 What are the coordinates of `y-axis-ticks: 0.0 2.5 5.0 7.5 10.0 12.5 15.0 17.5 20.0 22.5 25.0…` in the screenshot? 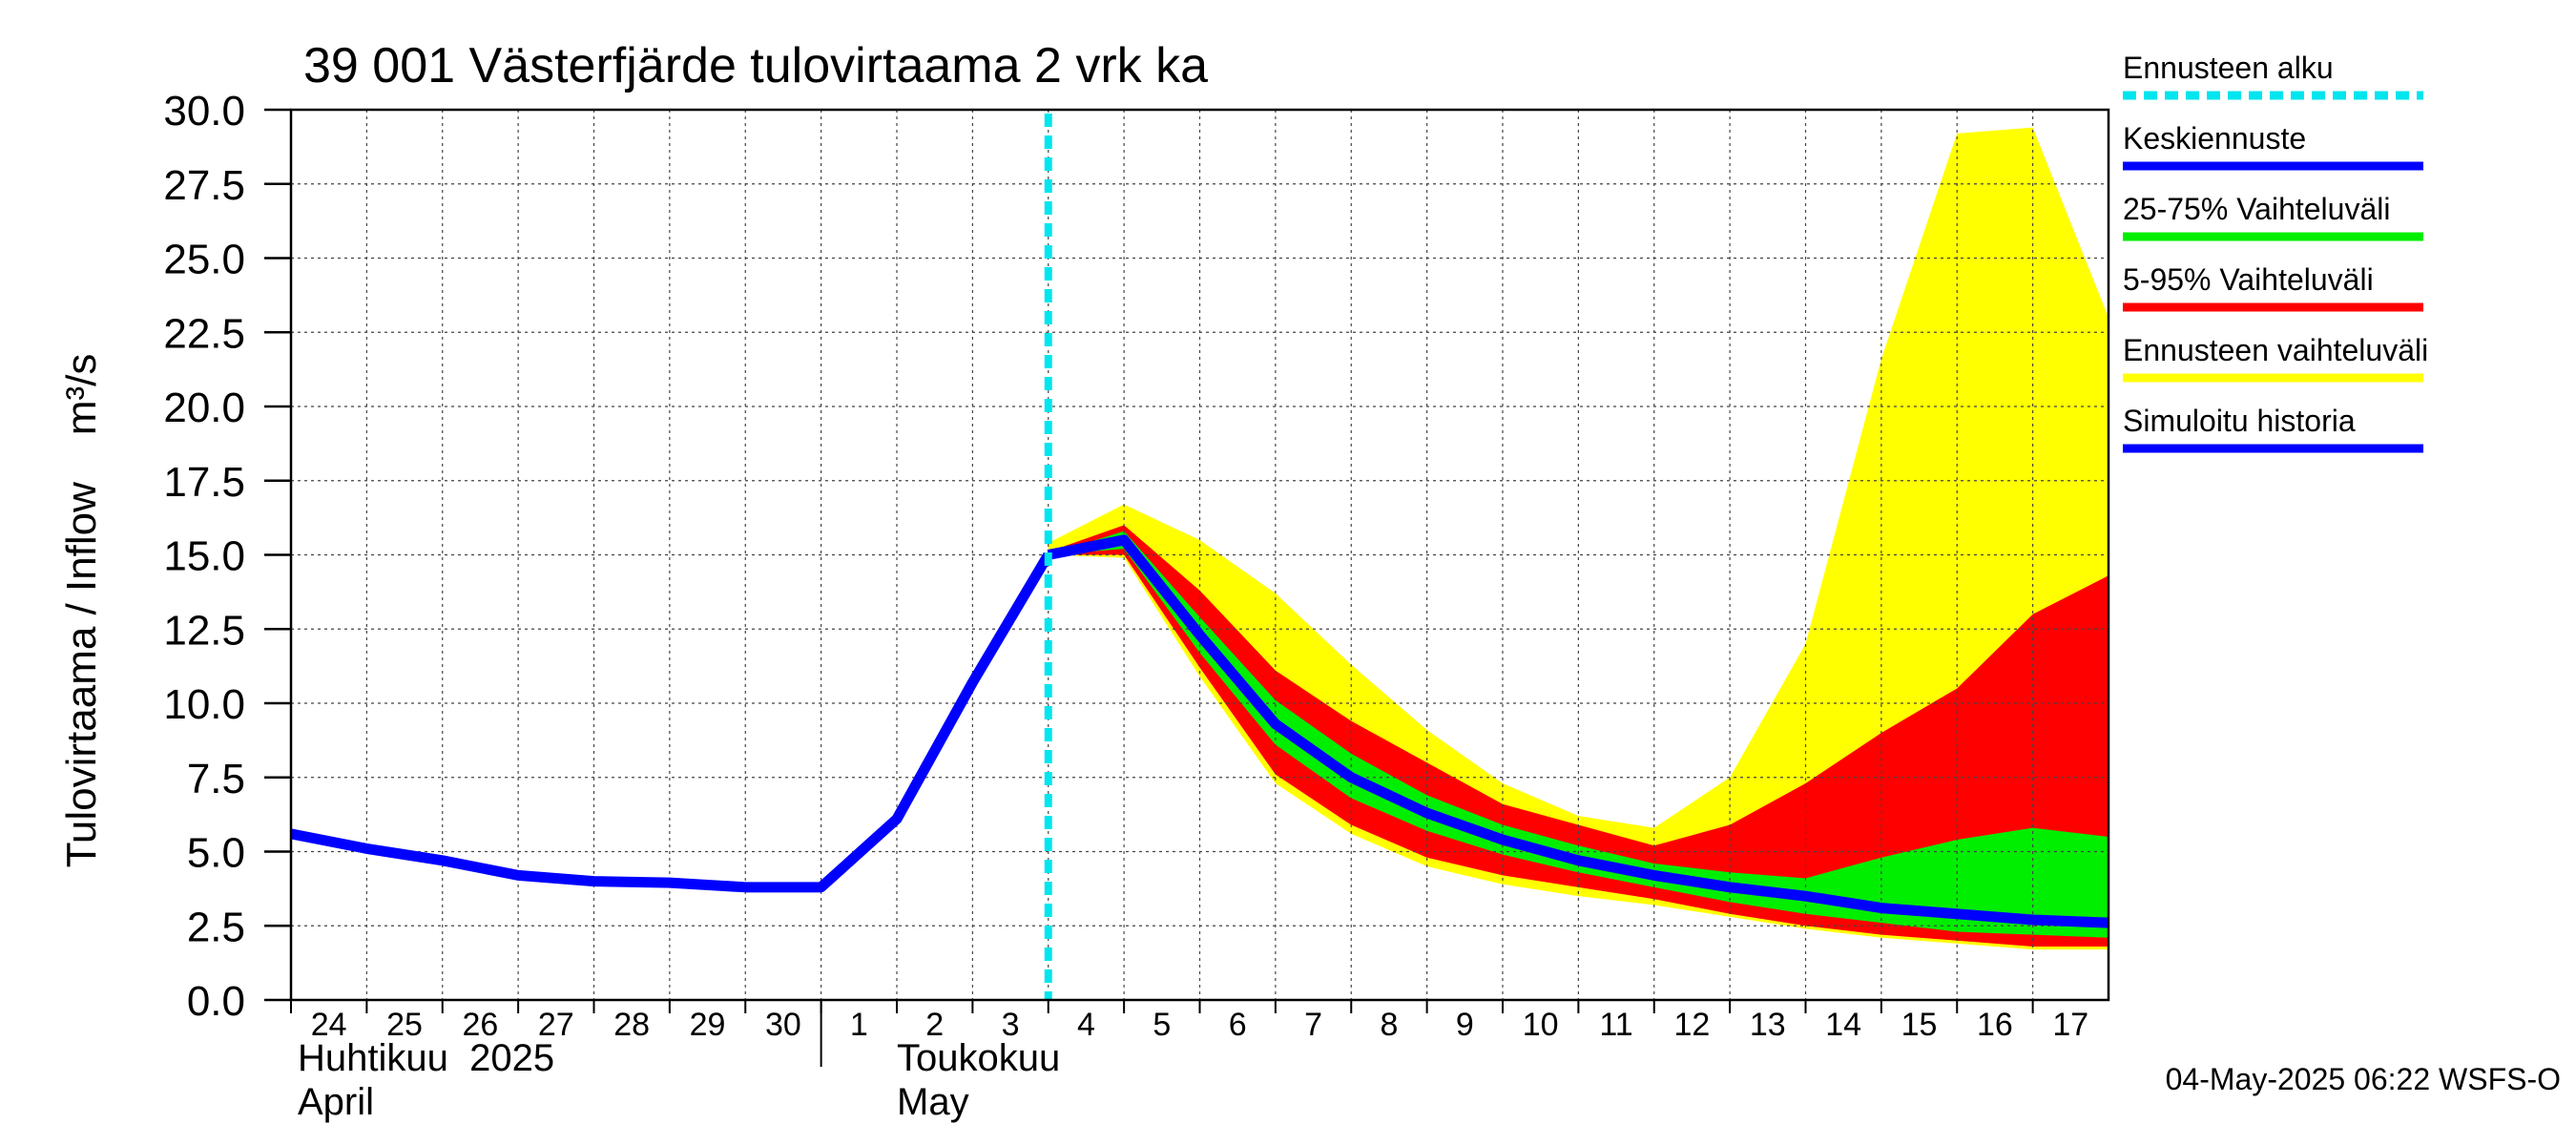 It's located at (227, 557).